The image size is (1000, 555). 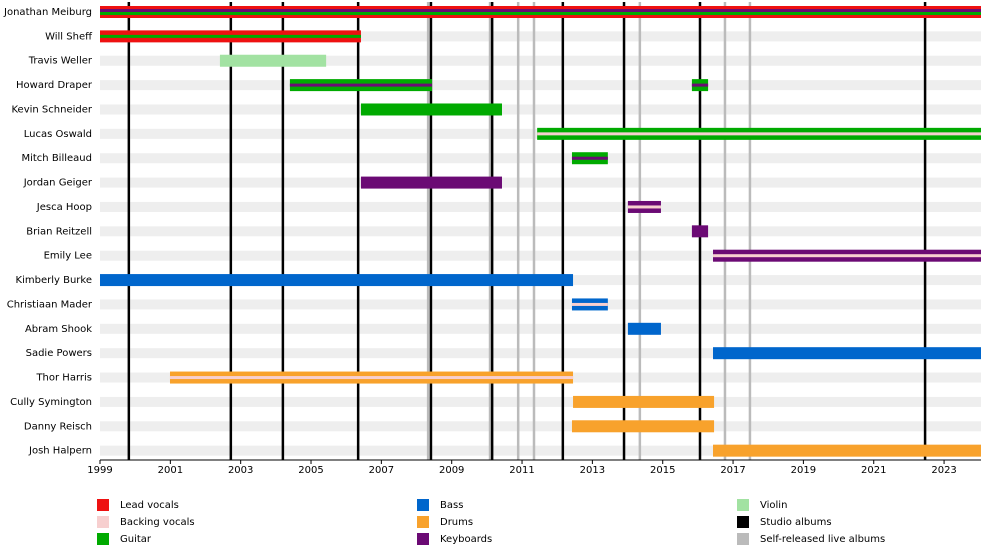 What do you see at coordinates (51, 402) in the screenshot?
I see `member-label: Cully Symington` at bounding box center [51, 402].